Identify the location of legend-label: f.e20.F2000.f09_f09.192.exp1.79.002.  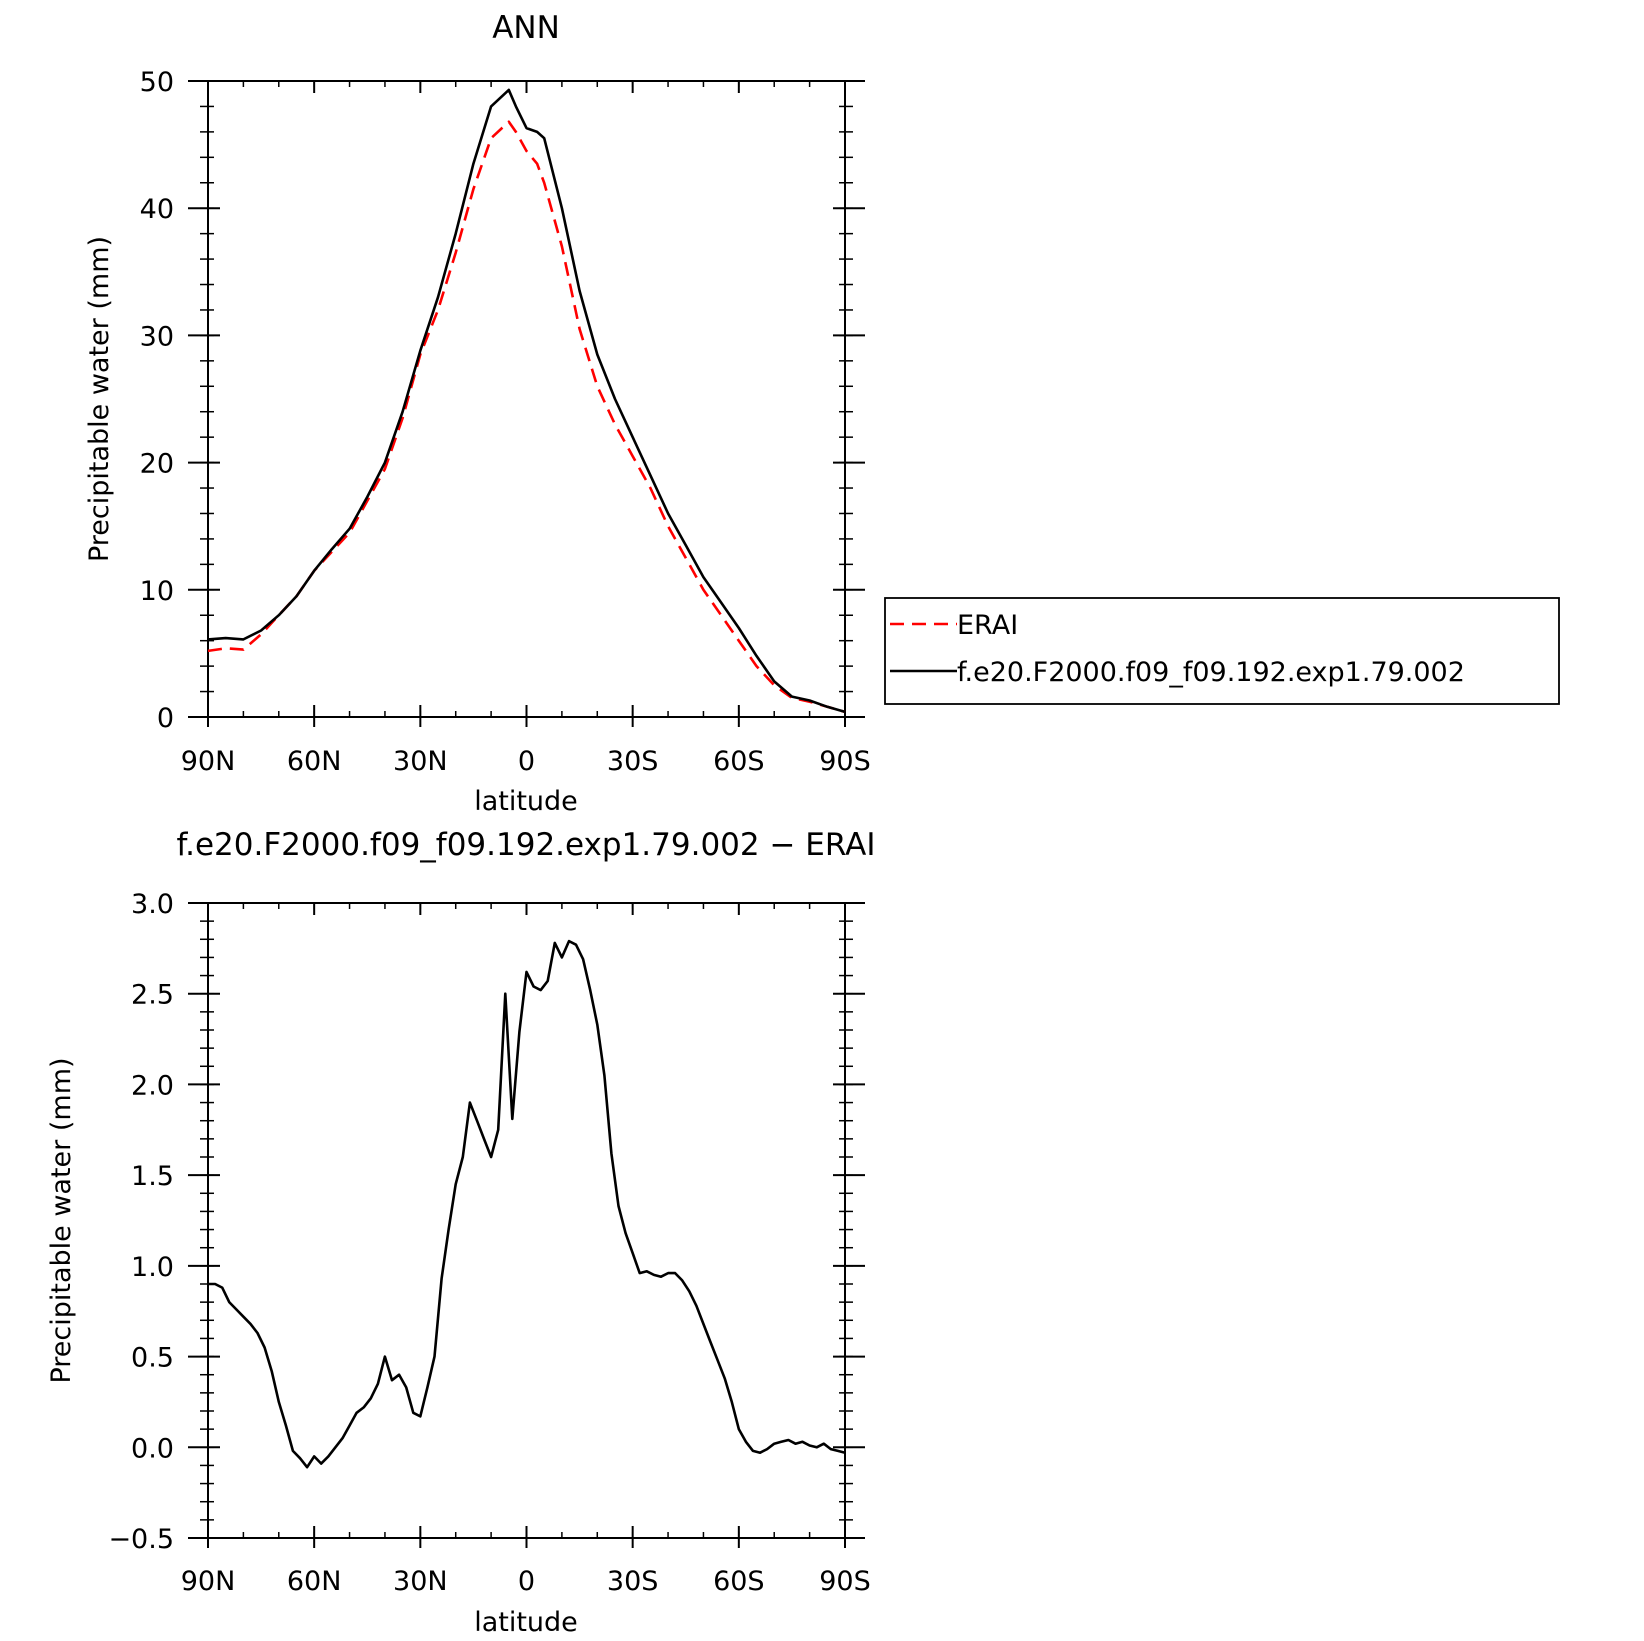
(1211, 672).